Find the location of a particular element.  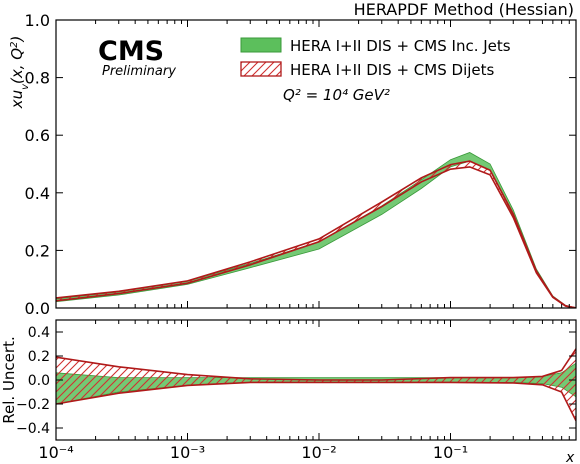

legend-label-inc-jets: HERA I+II DIS + CMS Inc. Jets is located at coordinates (400, 46).